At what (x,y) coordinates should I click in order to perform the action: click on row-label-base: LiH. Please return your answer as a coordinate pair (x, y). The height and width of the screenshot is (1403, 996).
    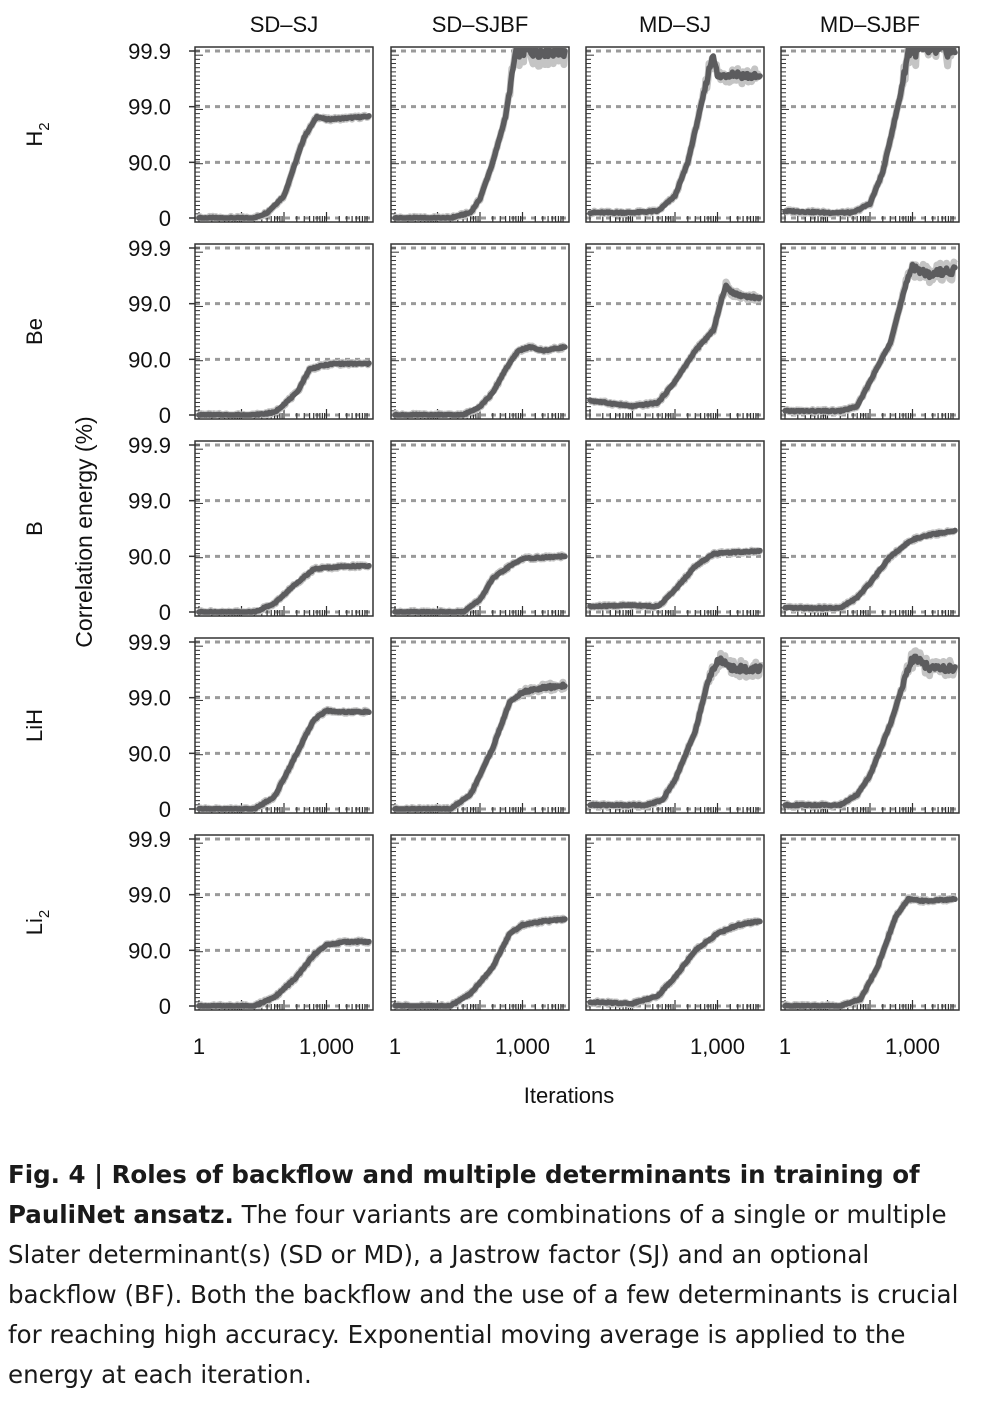
    Looking at the image, I should click on (34, 725).